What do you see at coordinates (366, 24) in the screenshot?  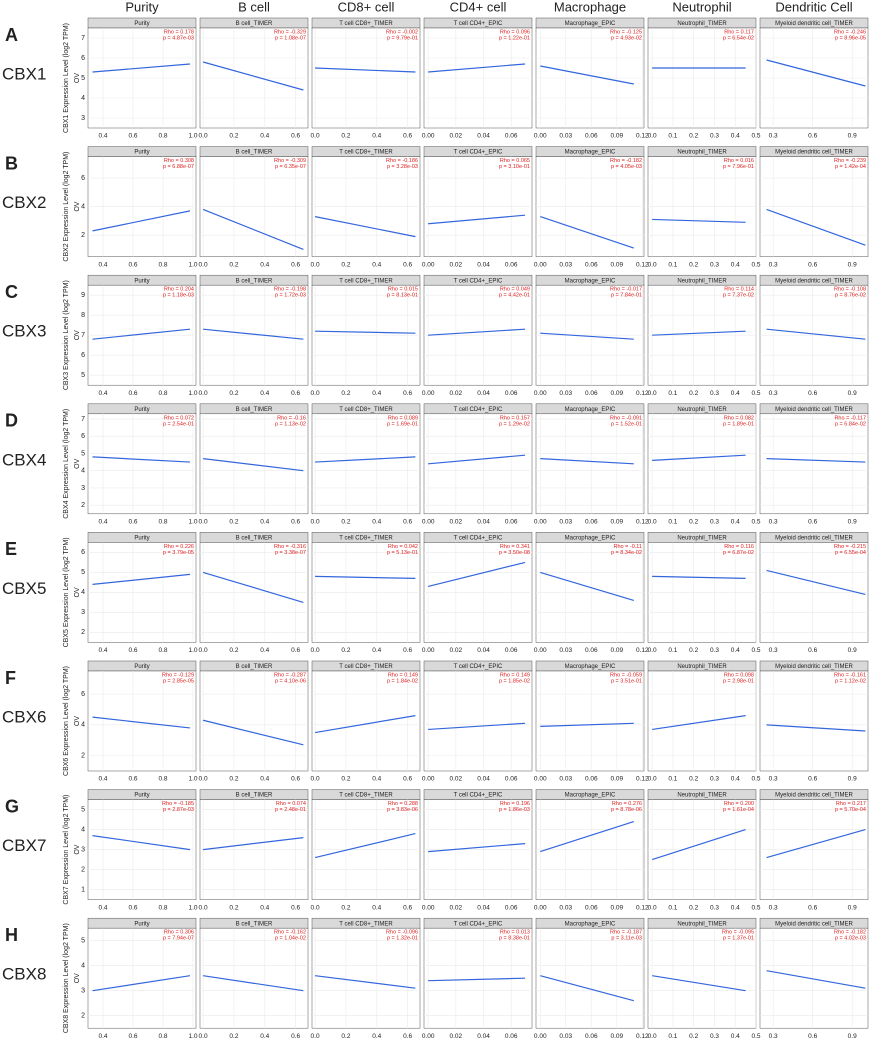 I see `strip-label: T cell CD8+_TIMER` at bounding box center [366, 24].